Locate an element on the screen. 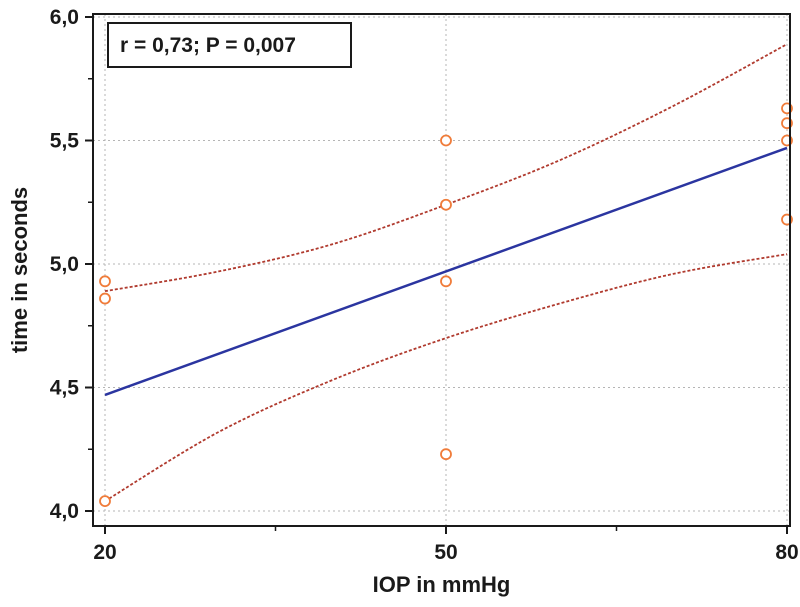 The height and width of the screenshot is (607, 800). annotation: r = 0,73; P = 0,007 is located at coordinates (229, 45).